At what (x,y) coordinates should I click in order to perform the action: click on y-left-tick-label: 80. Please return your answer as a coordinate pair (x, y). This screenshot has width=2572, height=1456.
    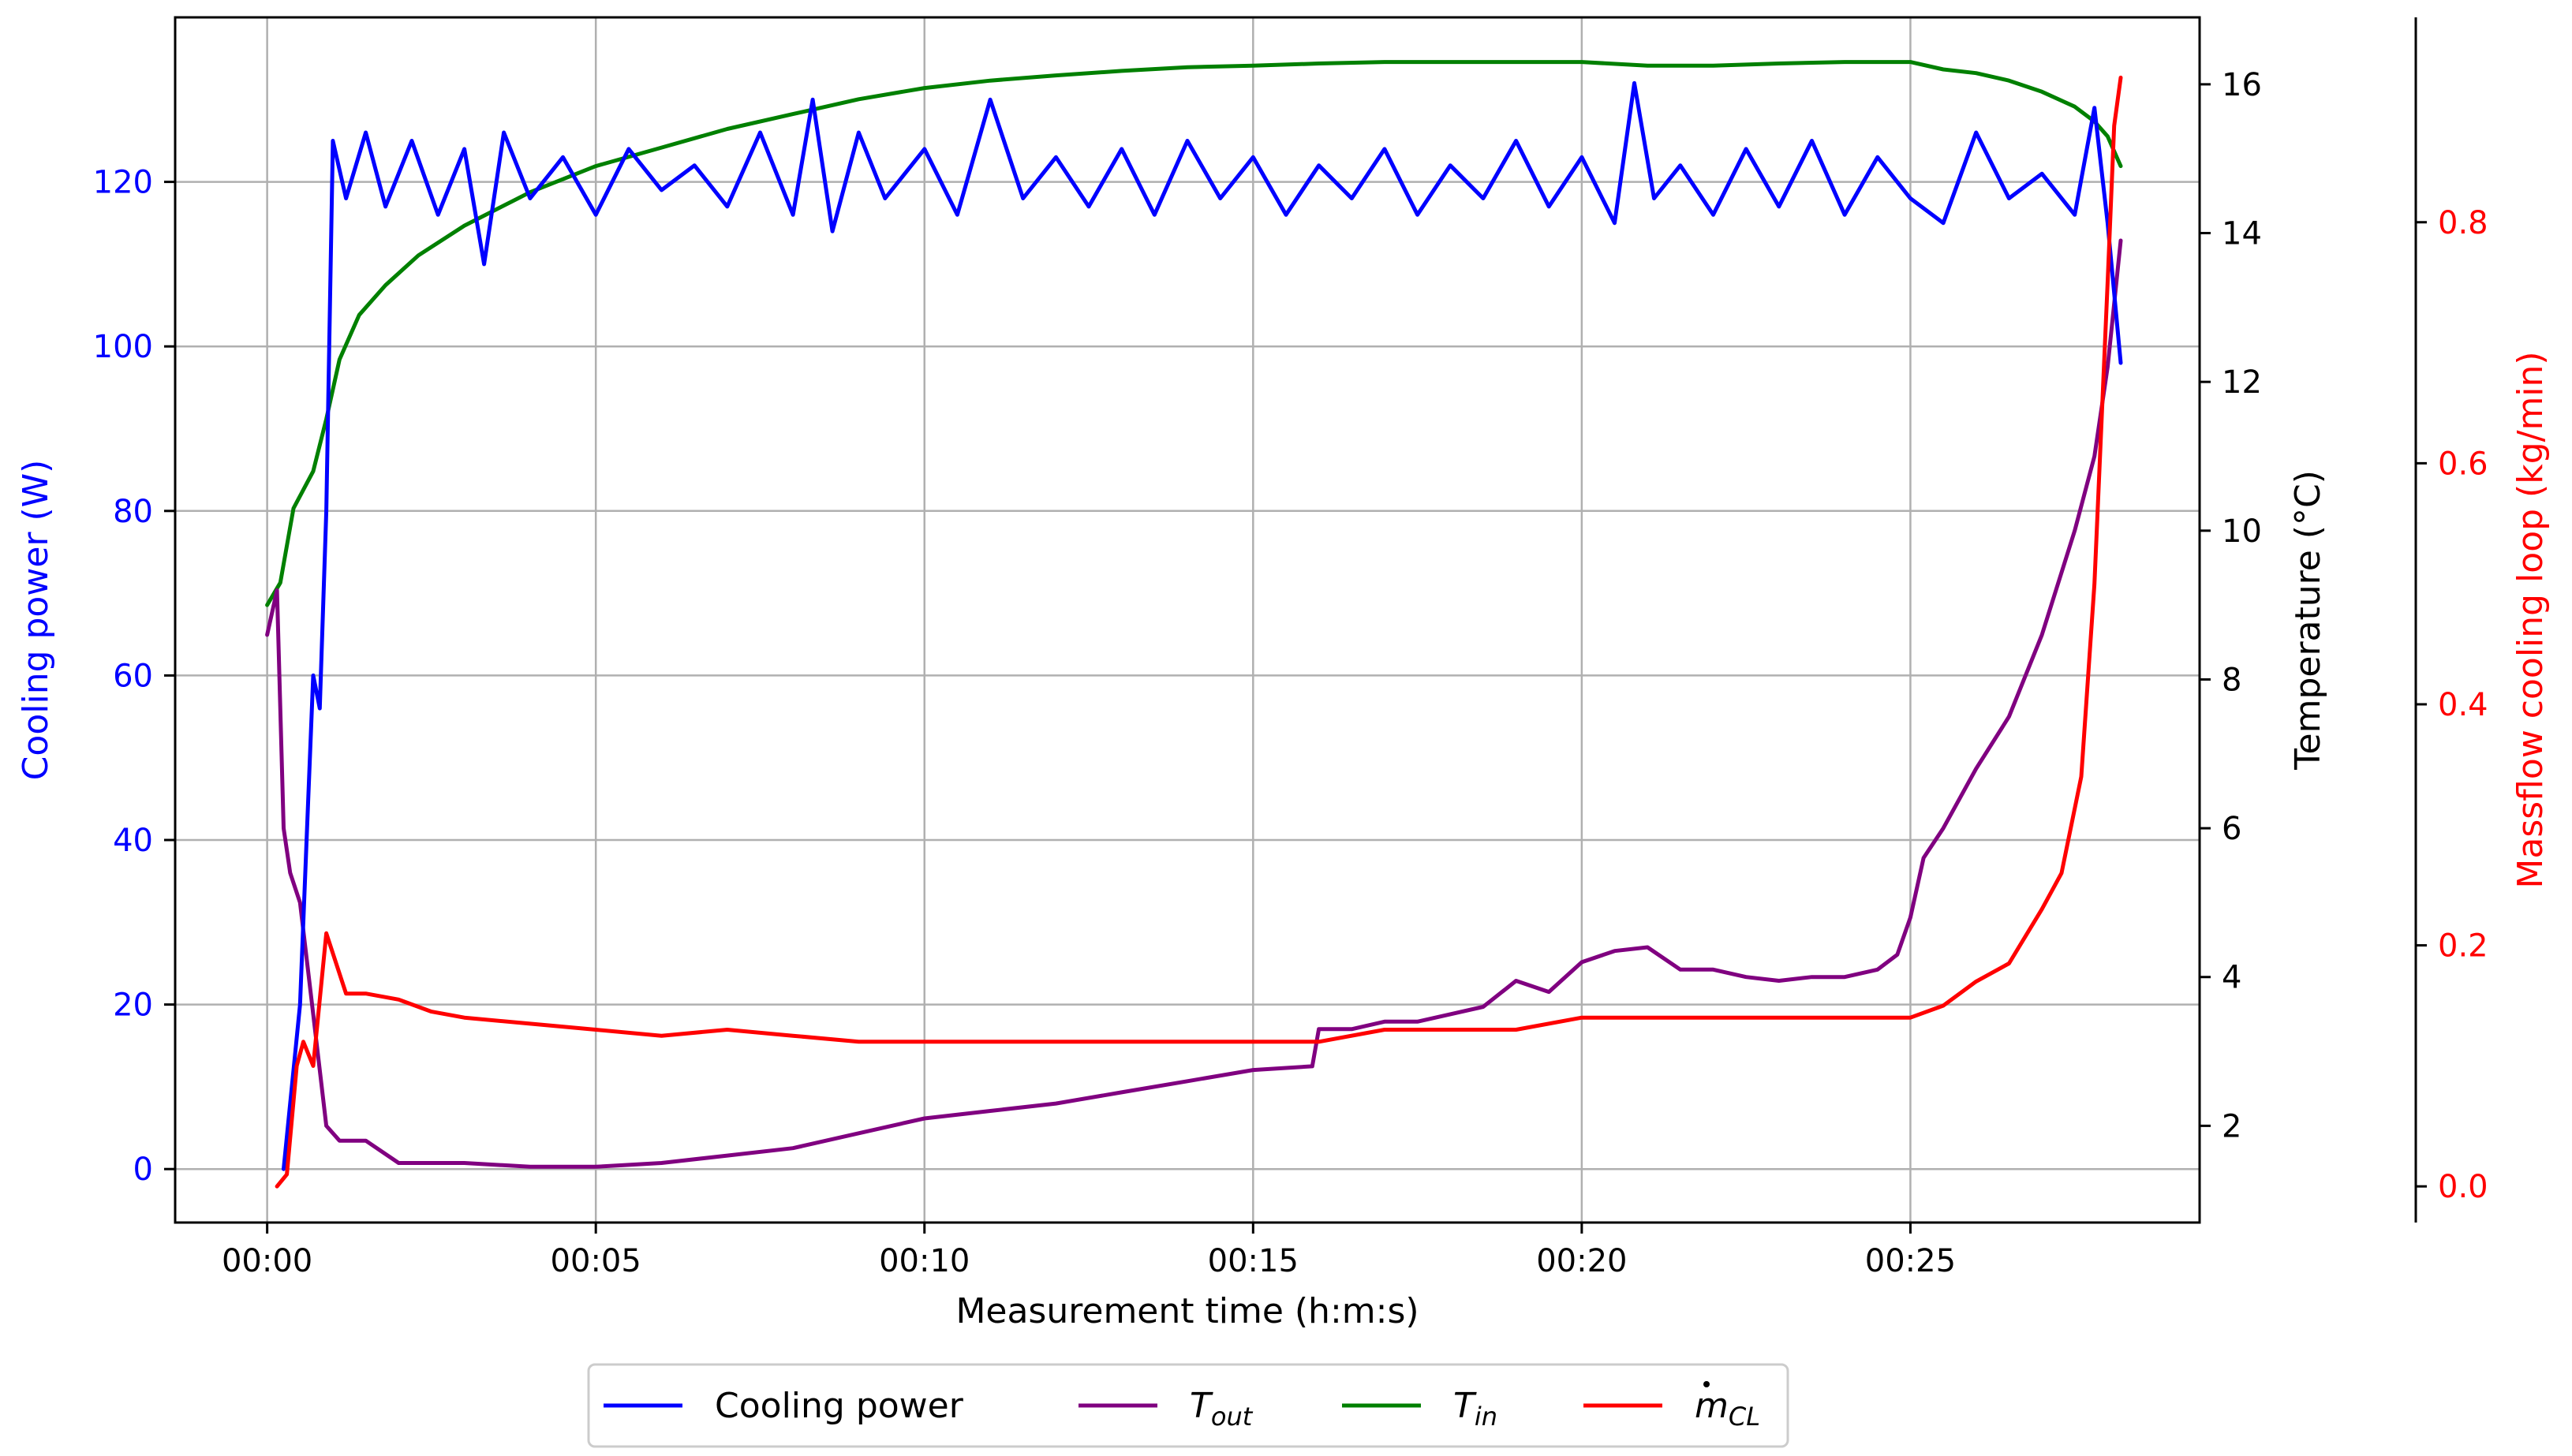
    Looking at the image, I should click on (133, 512).